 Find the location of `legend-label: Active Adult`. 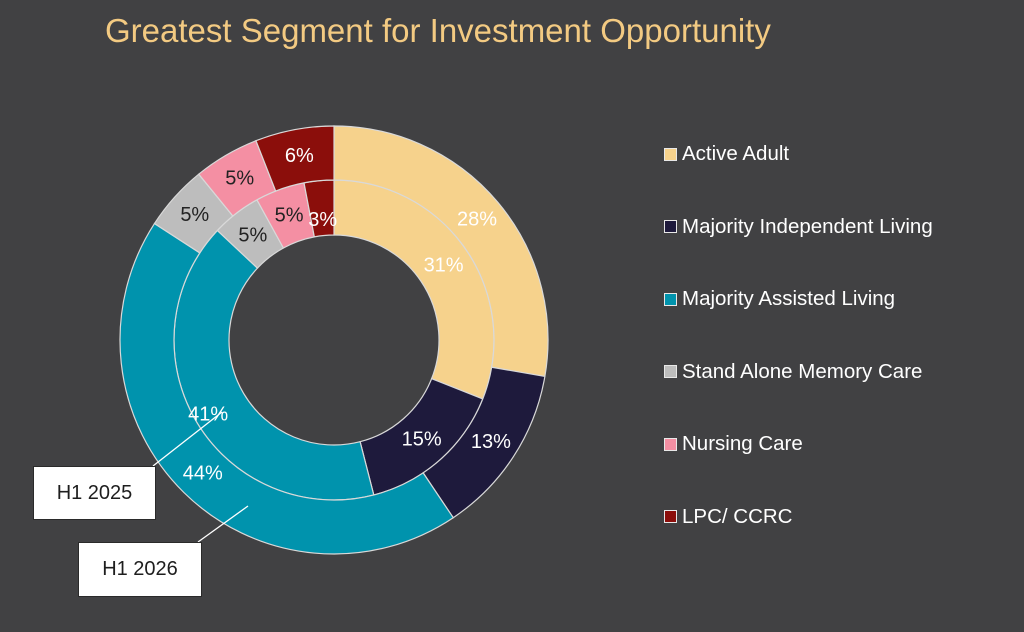

legend-label: Active Adult is located at coordinates (736, 153).